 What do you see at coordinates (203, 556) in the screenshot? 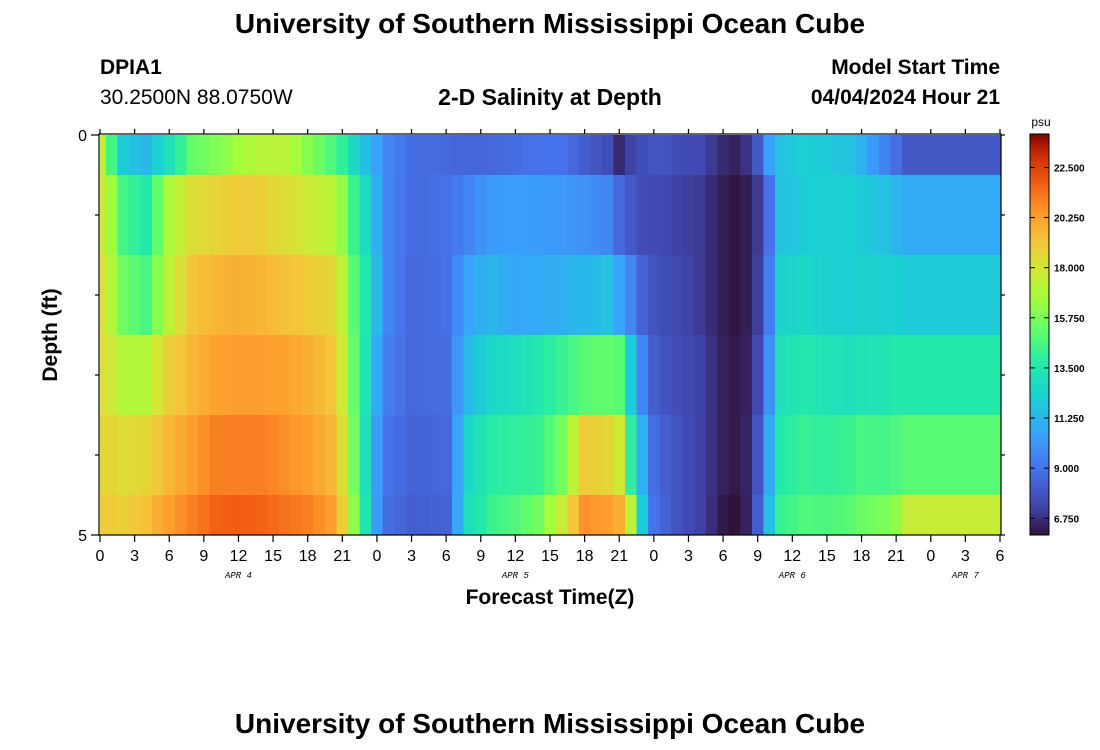
I see `x-tick-label: 9` at bounding box center [203, 556].